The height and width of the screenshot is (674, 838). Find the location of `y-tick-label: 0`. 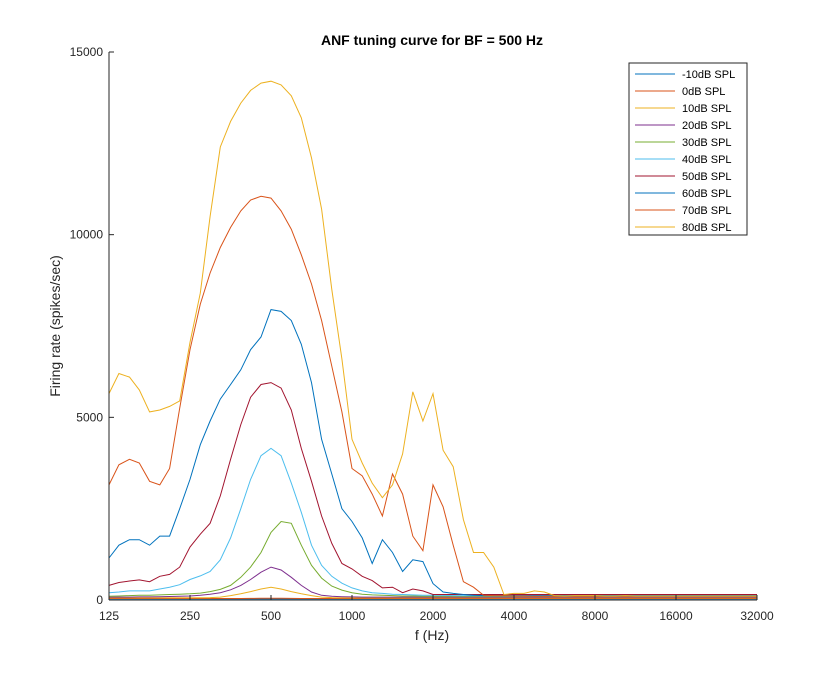

y-tick-label: 0 is located at coordinates (99, 600).